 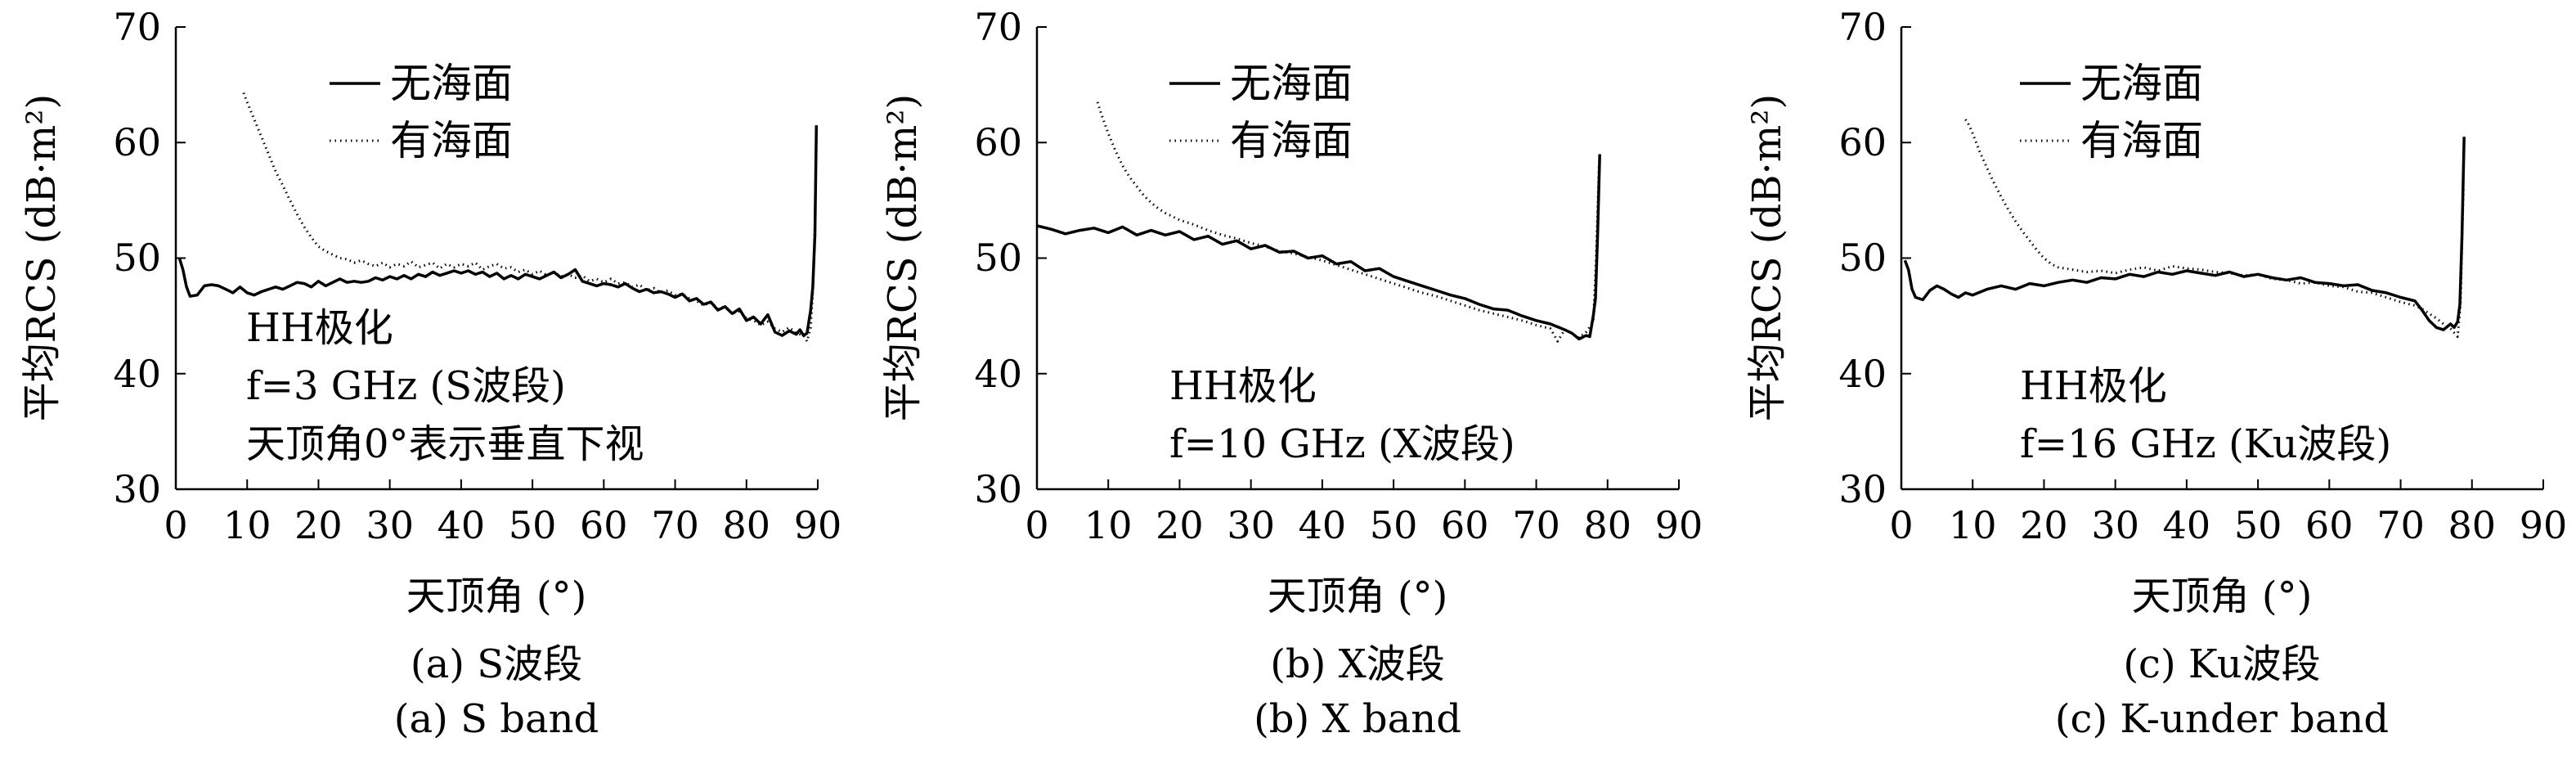 What do you see at coordinates (2205, 444) in the screenshot?
I see `frequency-annotation: f=16 GHz (Ku波段)` at bounding box center [2205, 444].